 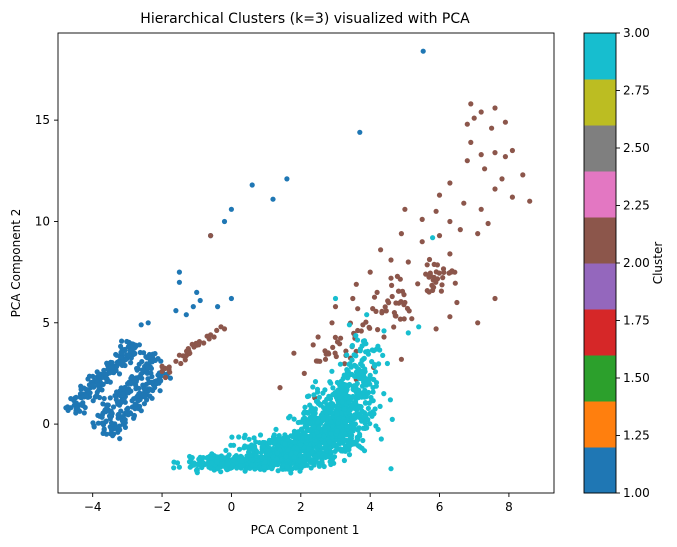 I want to click on colorbar: 1.00 1.25 1.50 1.75 2.00 2.25 2.50 2.75 3.00, so click(x=616, y=263).